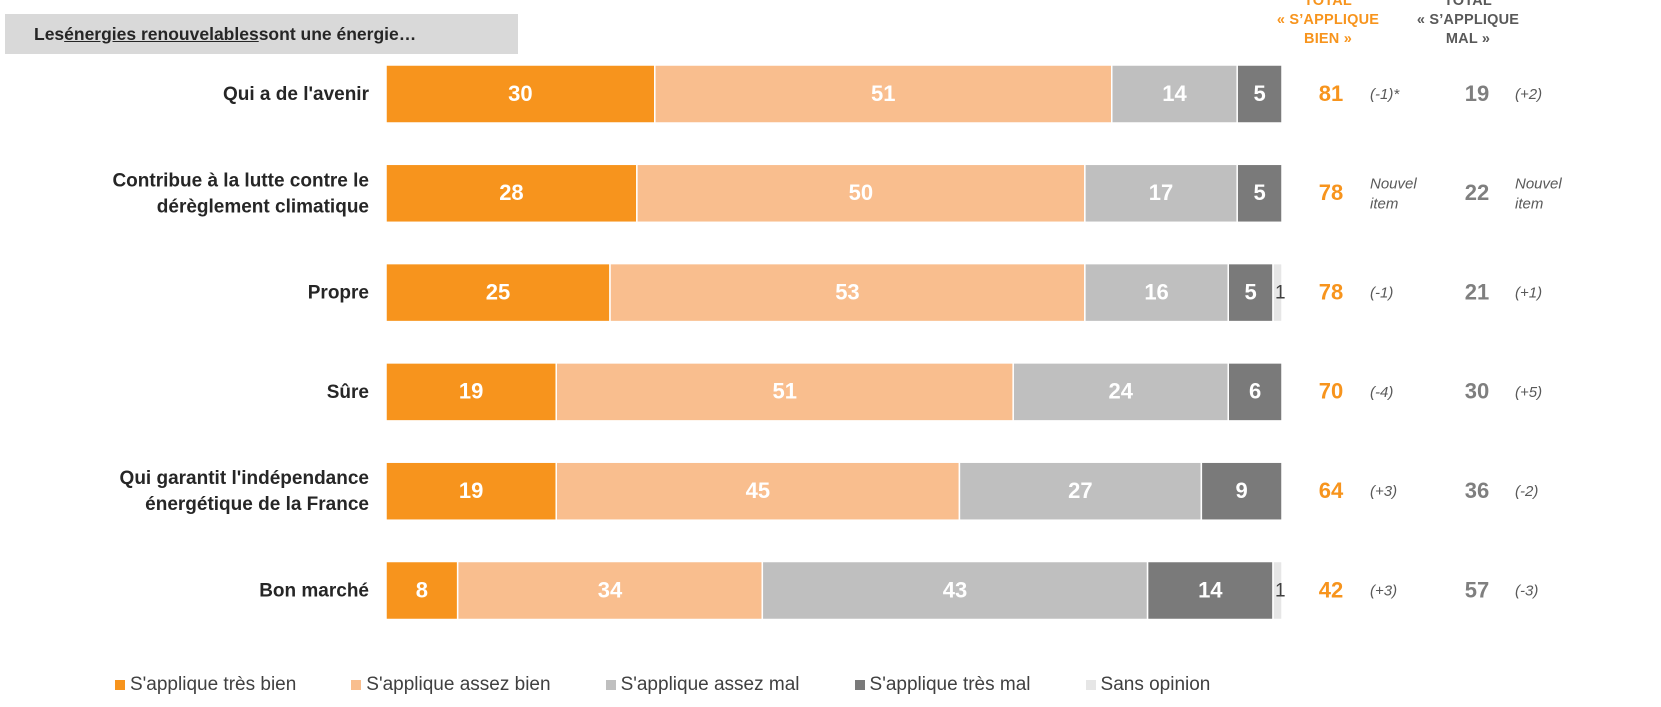 Image resolution: width=1661 pixels, height=707 pixels. What do you see at coordinates (1477, 589) in the screenshot?
I see `total-mal-value: 57` at bounding box center [1477, 589].